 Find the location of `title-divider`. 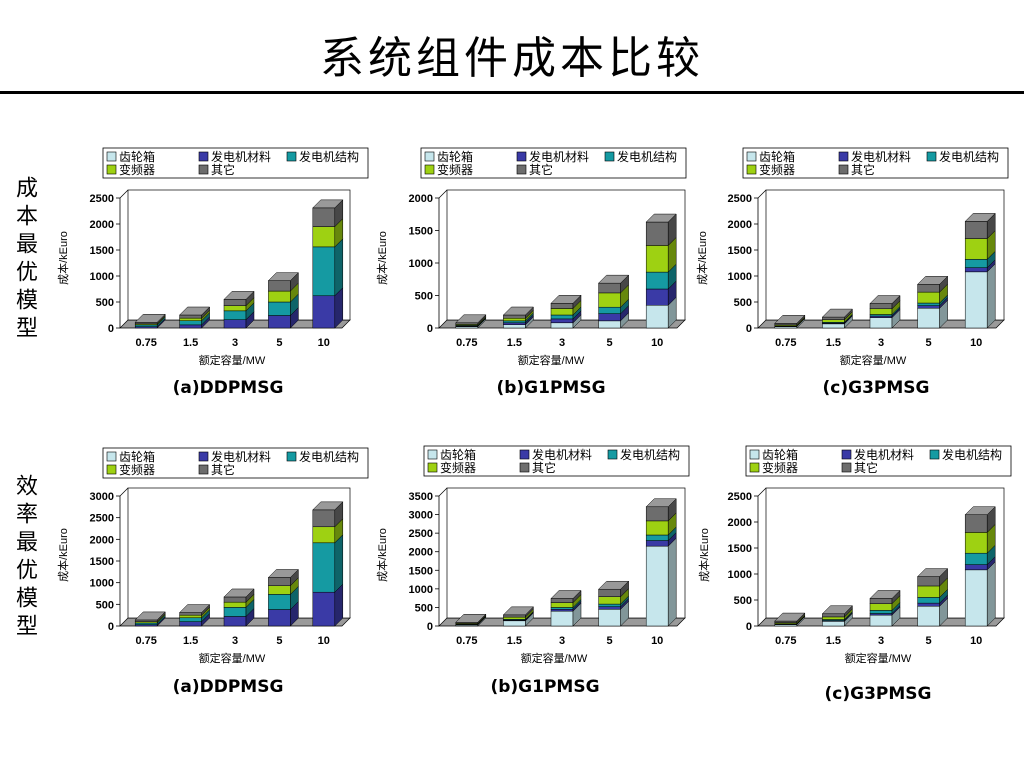

title-divider is located at coordinates (512, 92).